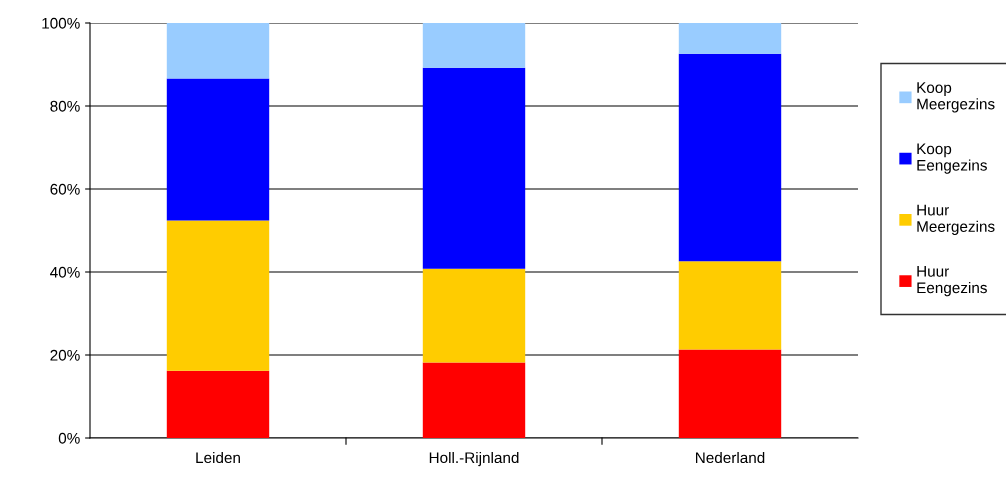 This screenshot has height=479, width=1006. What do you see at coordinates (61, 23) in the screenshot?
I see `y-tick-label: 100%` at bounding box center [61, 23].